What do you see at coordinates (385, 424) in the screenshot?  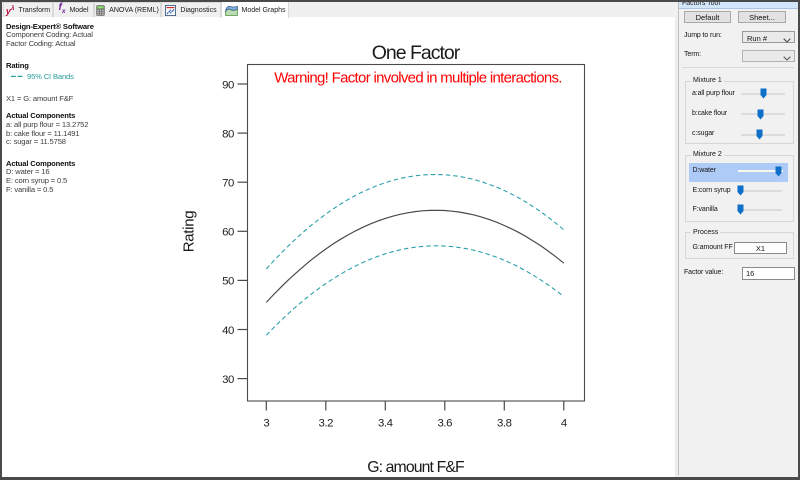 I see `svg-text: 3.4` at bounding box center [385, 424].